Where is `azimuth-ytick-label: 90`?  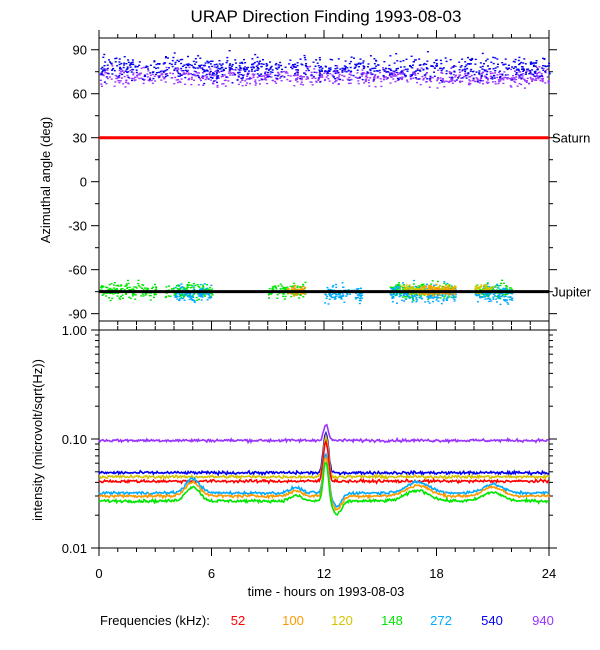
azimuth-ytick-label: 90 is located at coordinates (80, 50).